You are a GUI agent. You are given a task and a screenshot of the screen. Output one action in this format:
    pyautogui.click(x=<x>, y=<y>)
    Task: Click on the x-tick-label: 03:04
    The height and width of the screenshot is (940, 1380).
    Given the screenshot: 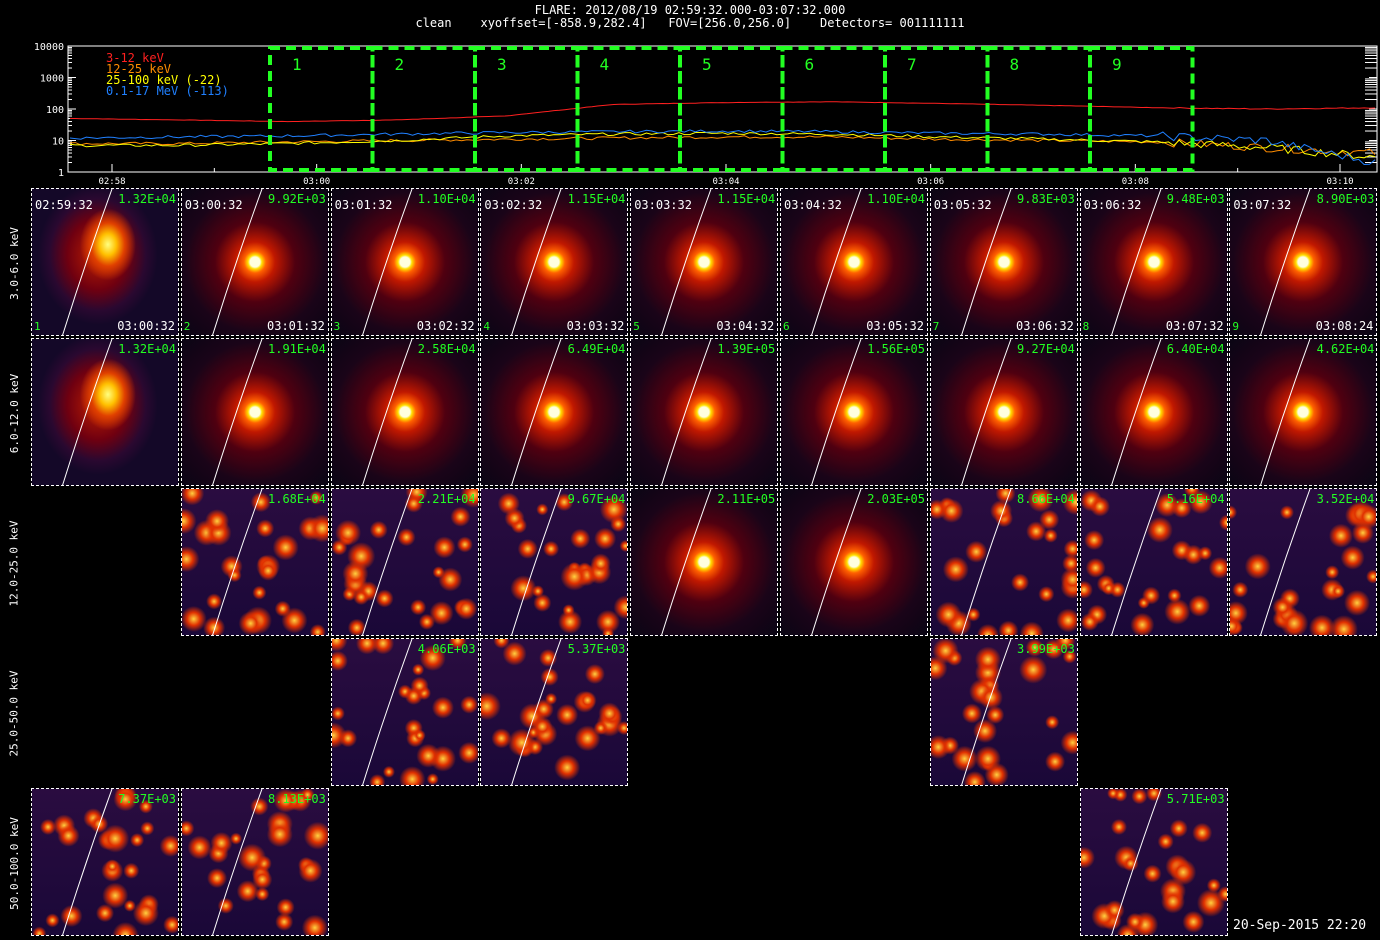 What is the action you would take?
    pyautogui.click(x=725, y=181)
    